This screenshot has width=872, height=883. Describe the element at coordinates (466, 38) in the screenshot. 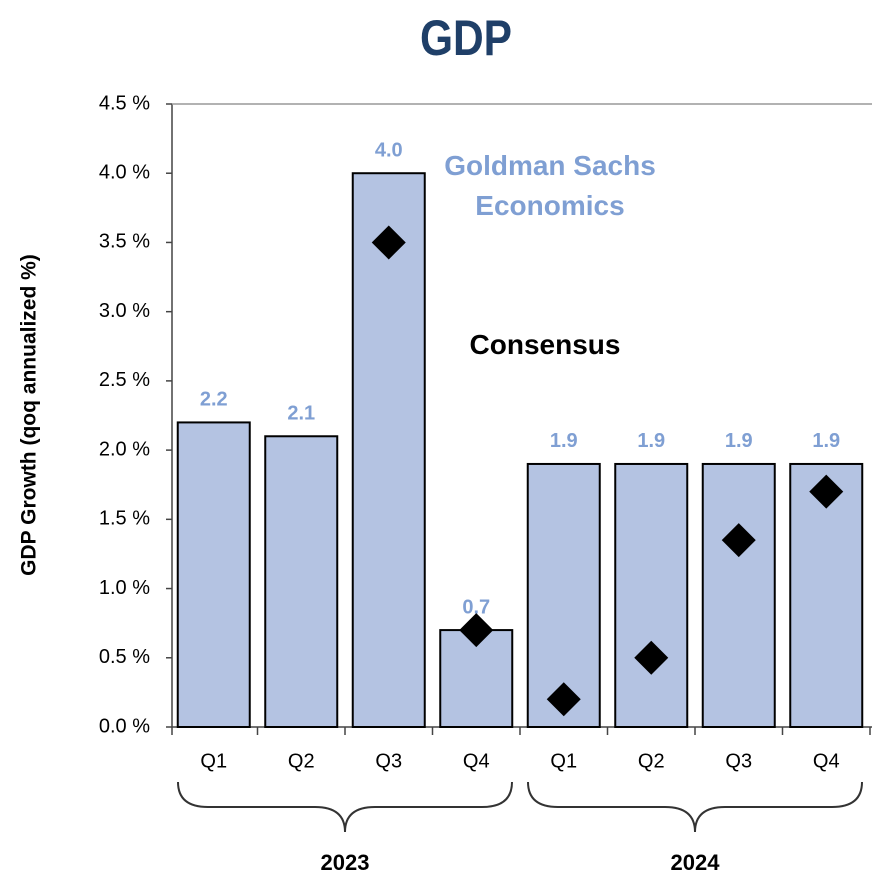

I see `chart-title: GDP` at that location.